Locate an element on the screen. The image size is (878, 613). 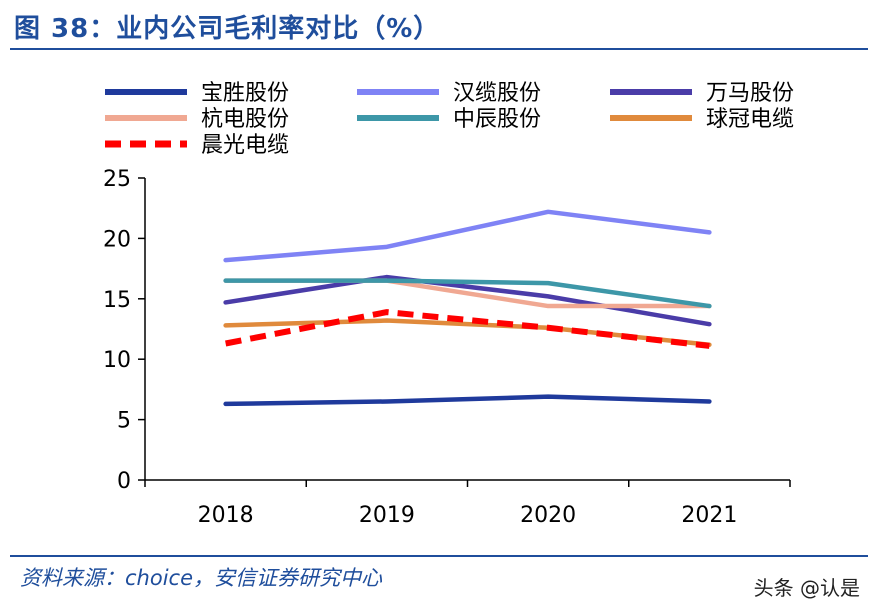
title-divider is located at coordinates (439, 49).